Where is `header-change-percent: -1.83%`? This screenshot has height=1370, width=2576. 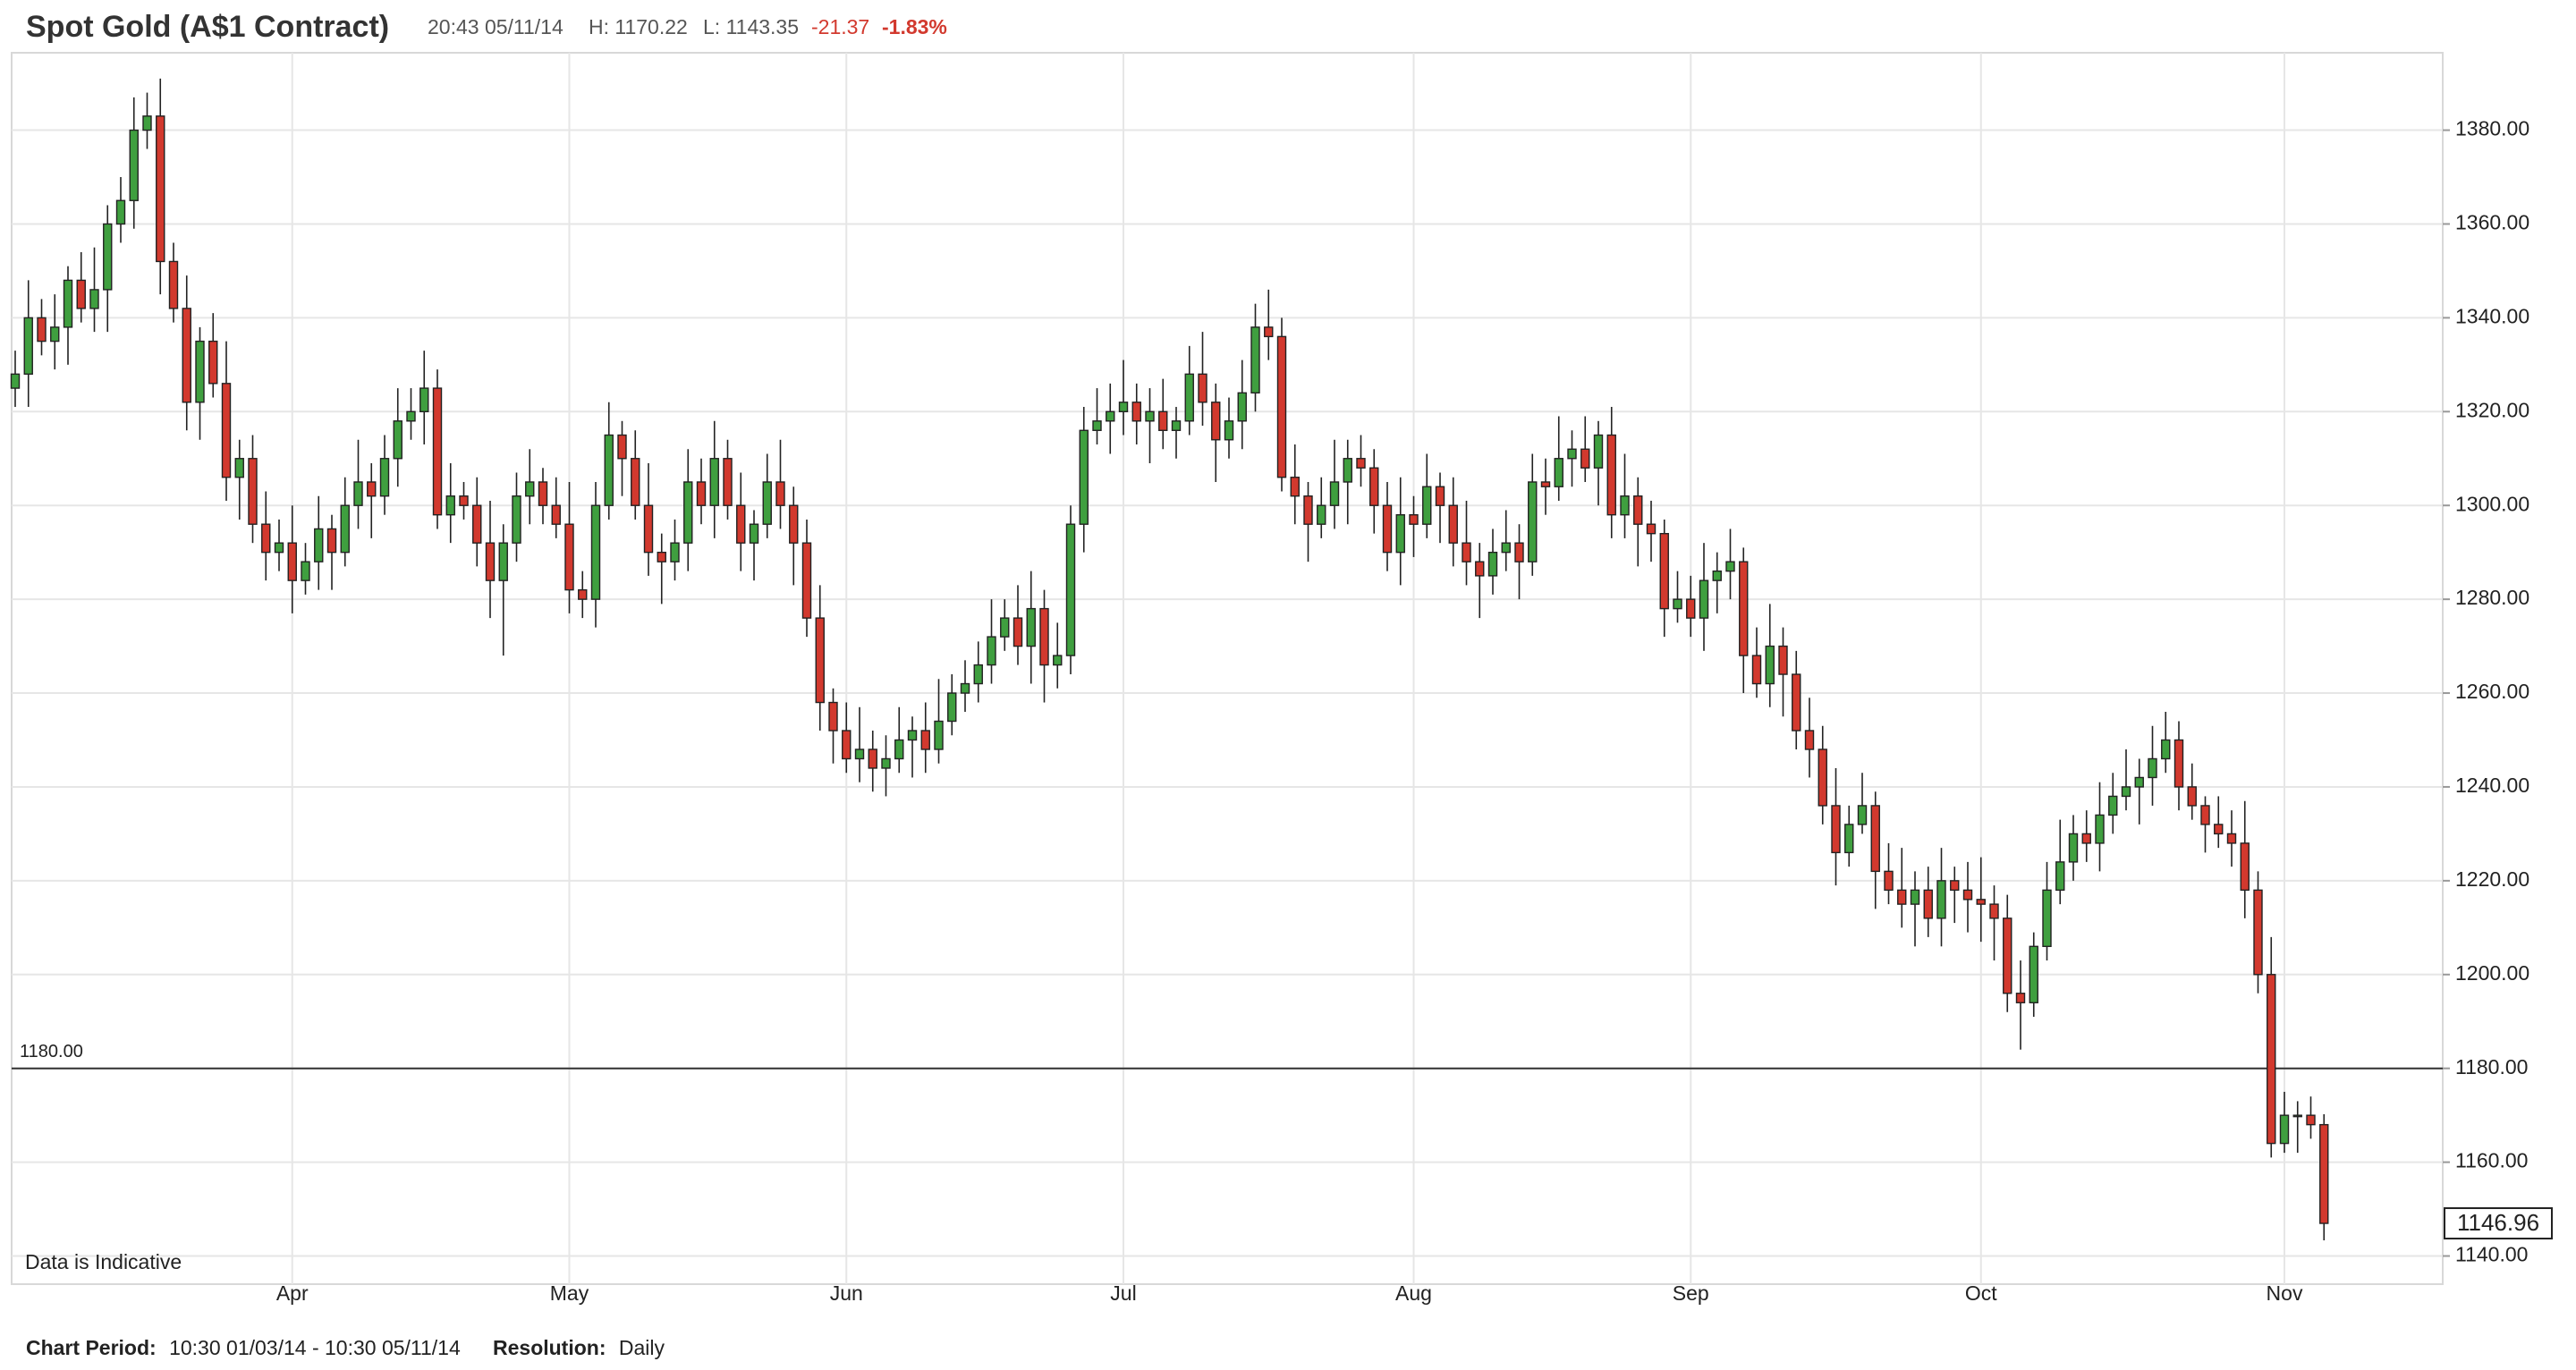 header-change-percent: -1.83% is located at coordinates (914, 26).